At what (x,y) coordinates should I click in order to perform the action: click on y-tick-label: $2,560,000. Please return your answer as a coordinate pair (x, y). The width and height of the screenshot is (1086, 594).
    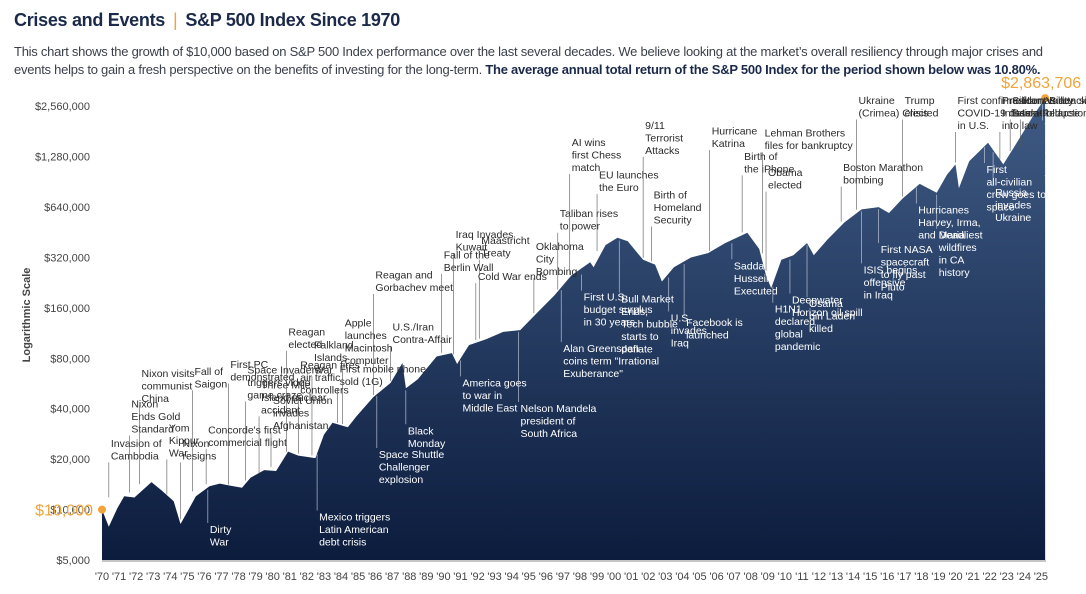
    Looking at the image, I should click on (62, 107).